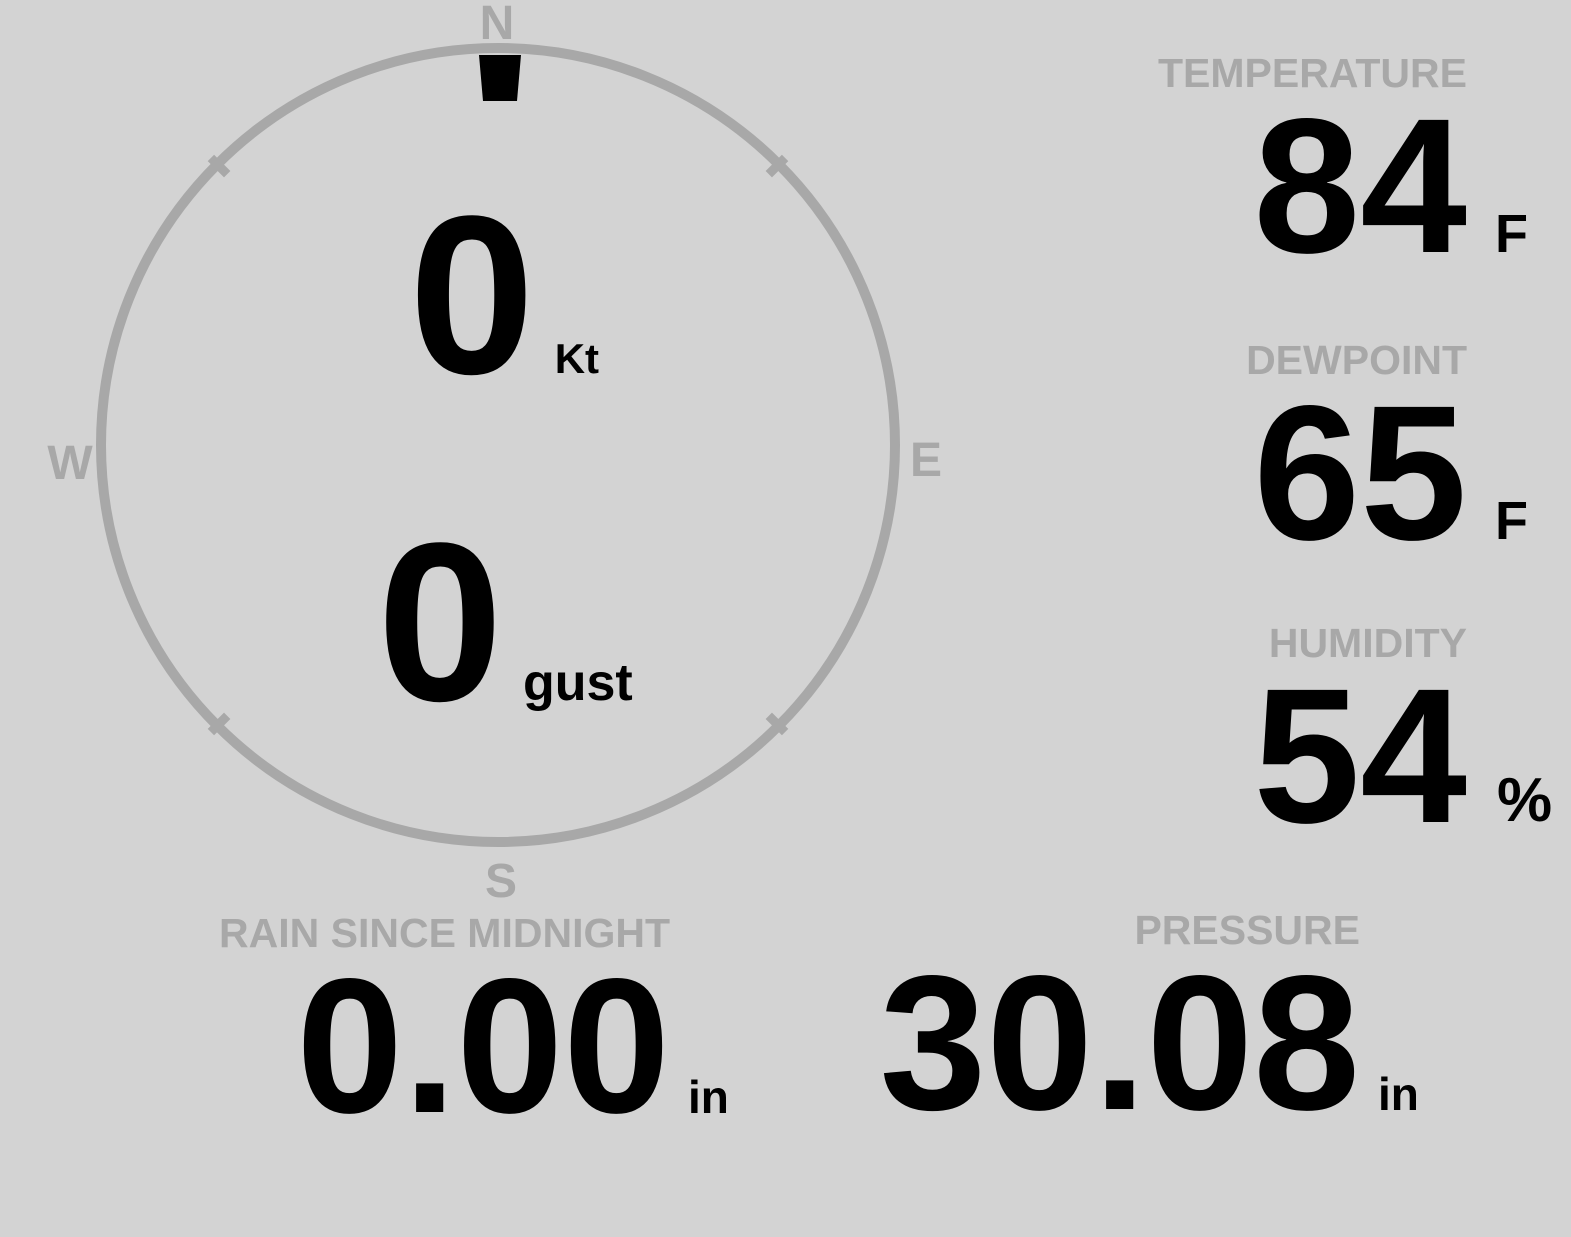 Image resolution: width=1571 pixels, height=1237 pixels. What do you see at coordinates (219, 724) in the screenshot?
I see `compass-tick-sw` at bounding box center [219, 724].